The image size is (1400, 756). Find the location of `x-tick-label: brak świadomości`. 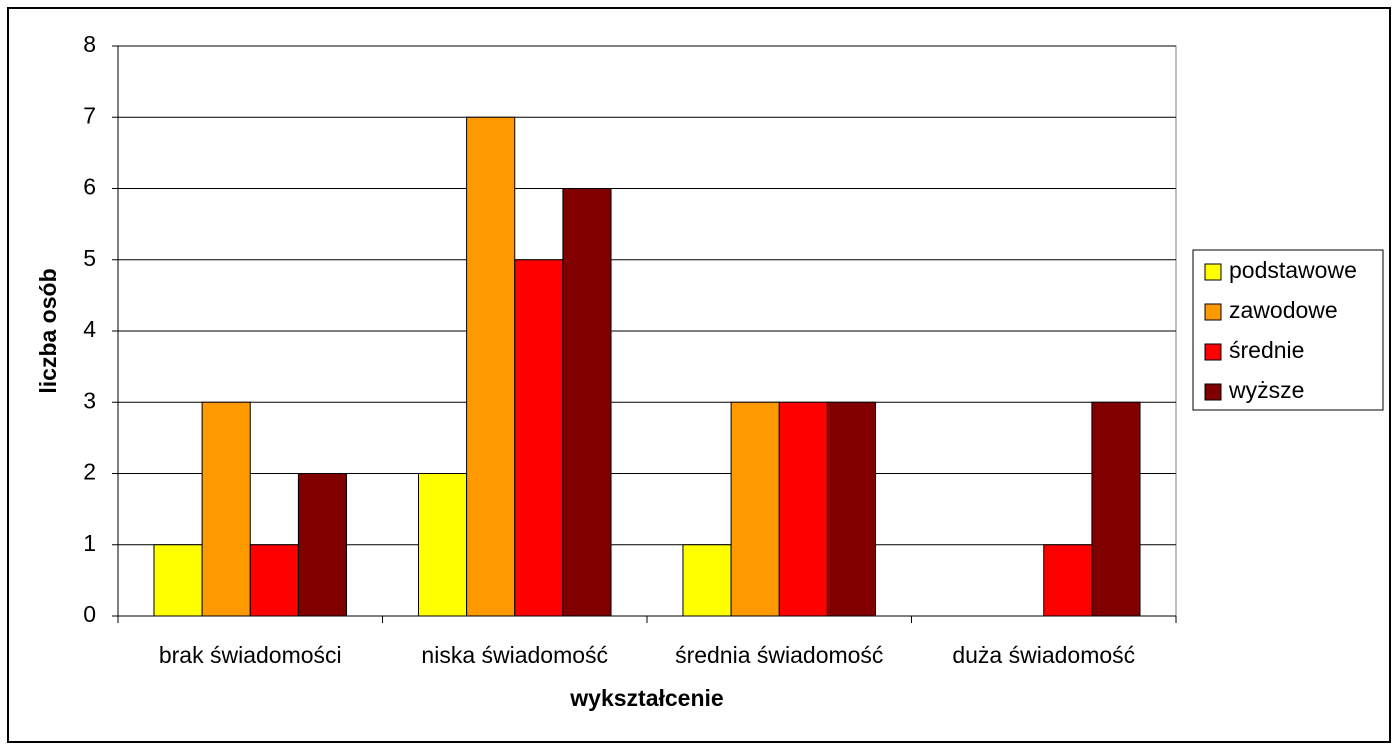

x-tick-label: brak świadomości is located at coordinates (250, 655).